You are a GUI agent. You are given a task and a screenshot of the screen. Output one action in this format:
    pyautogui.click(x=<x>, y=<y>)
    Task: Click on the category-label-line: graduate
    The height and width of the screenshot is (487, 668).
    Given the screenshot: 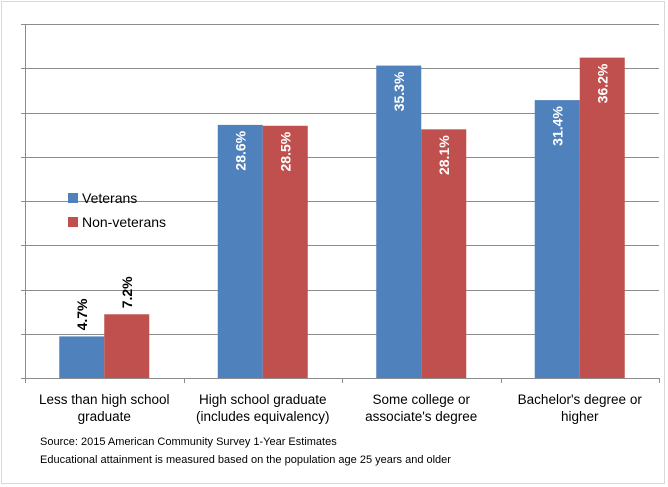 What is the action you would take?
    pyautogui.click(x=104, y=416)
    